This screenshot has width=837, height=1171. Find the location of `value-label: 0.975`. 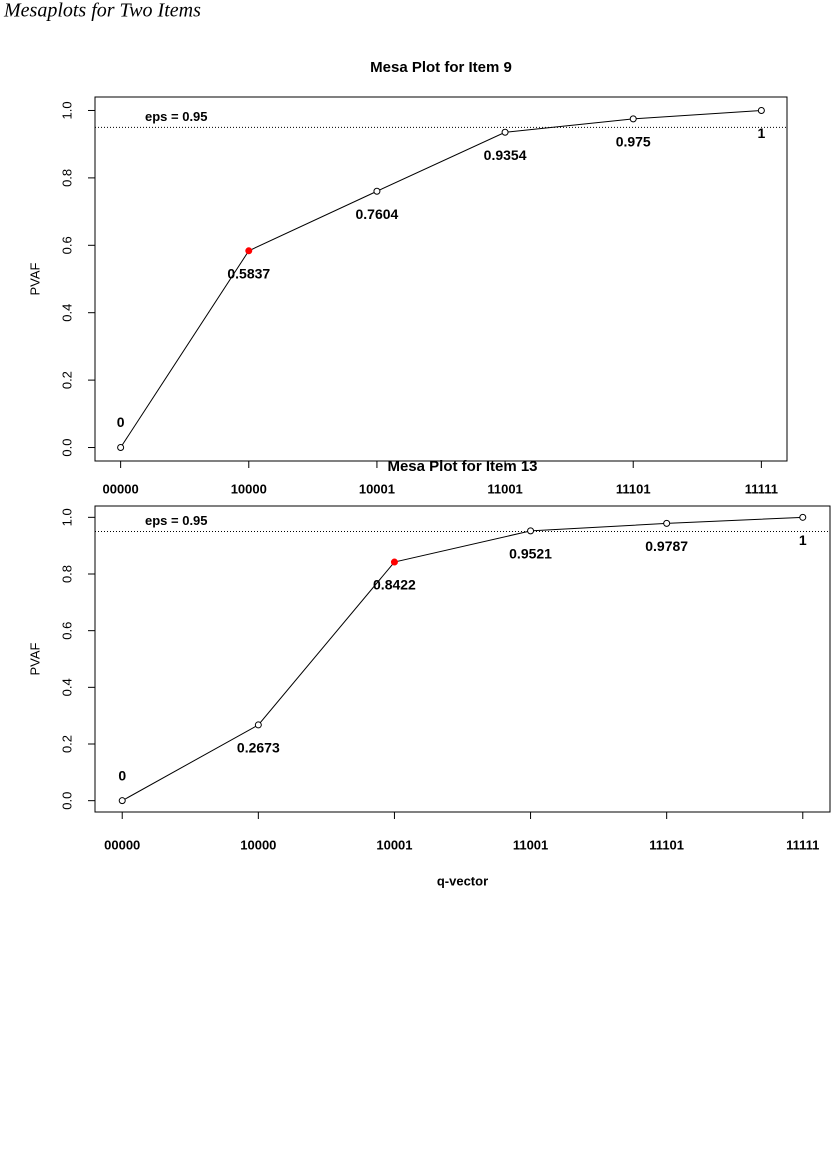

value-label: 0.975 is located at coordinates (633, 142).